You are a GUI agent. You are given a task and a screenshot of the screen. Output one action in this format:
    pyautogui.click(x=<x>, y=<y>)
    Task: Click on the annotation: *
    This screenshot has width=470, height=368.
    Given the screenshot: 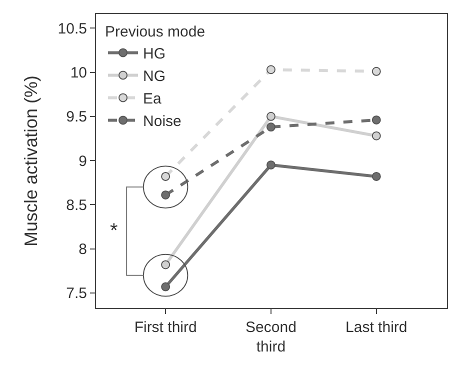 What is the action you would take?
    pyautogui.click(x=114, y=231)
    